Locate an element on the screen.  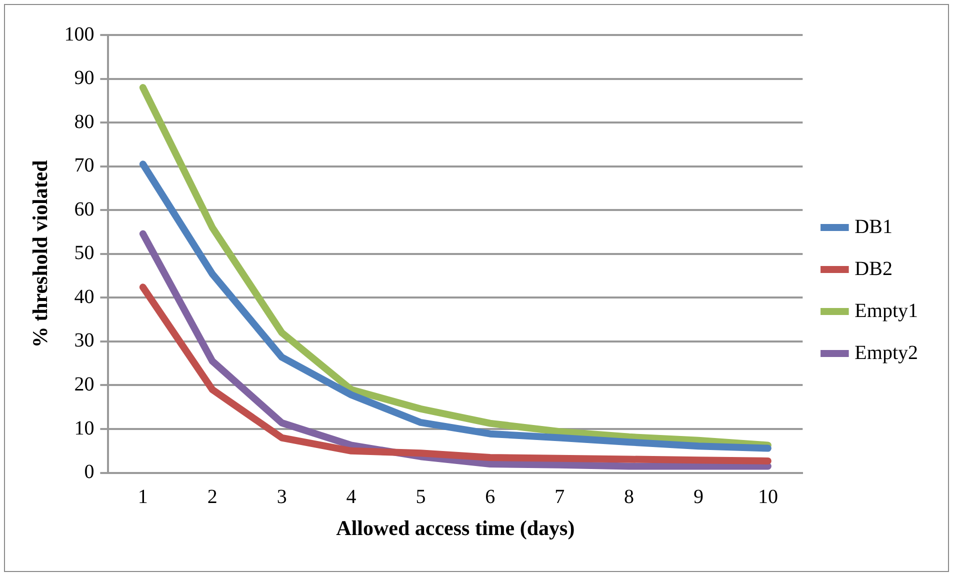
y-tick-label: 30 is located at coordinates (84, 341).